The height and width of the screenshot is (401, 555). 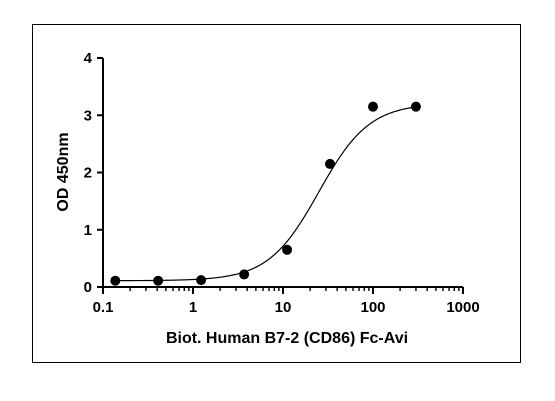 What do you see at coordinates (88, 58) in the screenshot?
I see `y-tick-label: 4` at bounding box center [88, 58].